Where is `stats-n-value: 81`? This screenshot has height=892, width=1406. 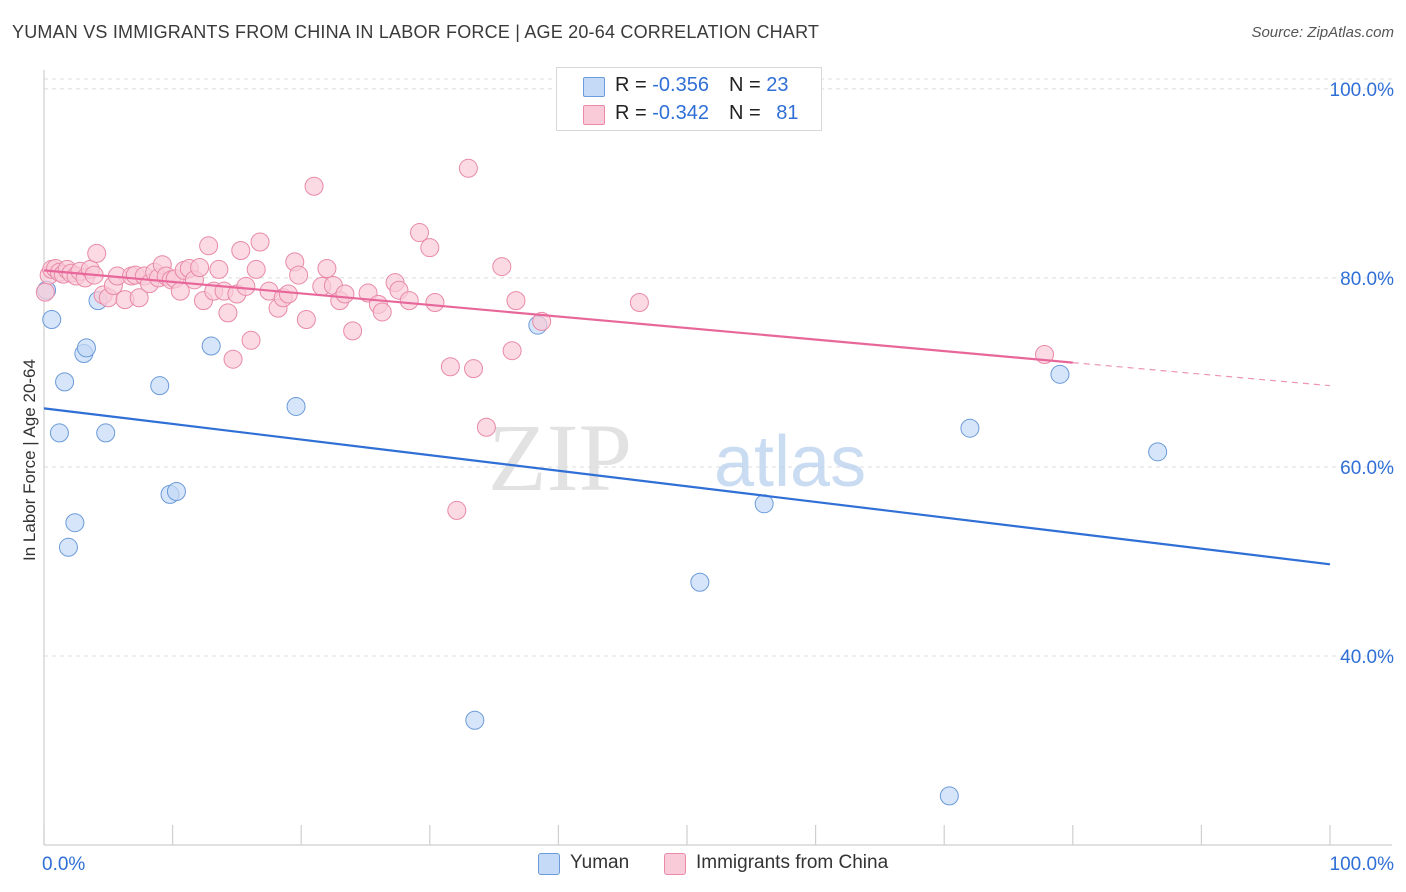 stats-n-value: 81 is located at coordinates (787, 113).